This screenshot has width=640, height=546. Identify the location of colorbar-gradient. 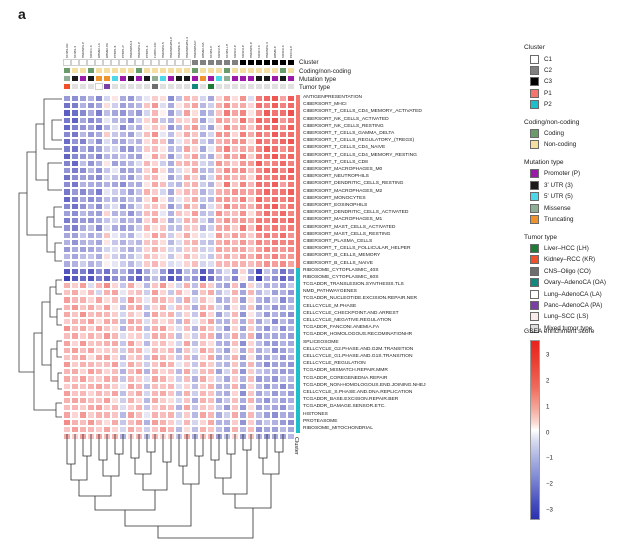
(535, 430).